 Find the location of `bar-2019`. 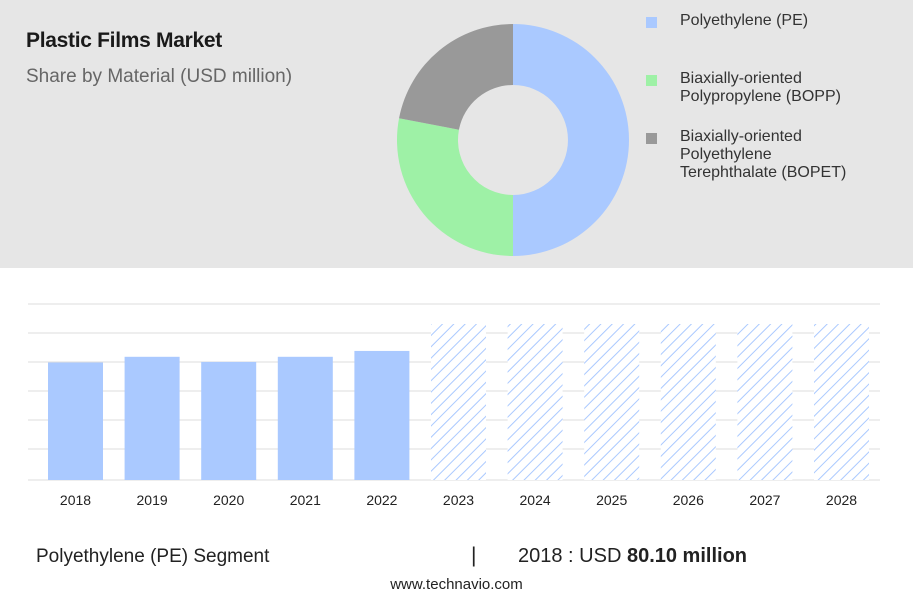

bar-2019 is located at coordinates (152, 418).